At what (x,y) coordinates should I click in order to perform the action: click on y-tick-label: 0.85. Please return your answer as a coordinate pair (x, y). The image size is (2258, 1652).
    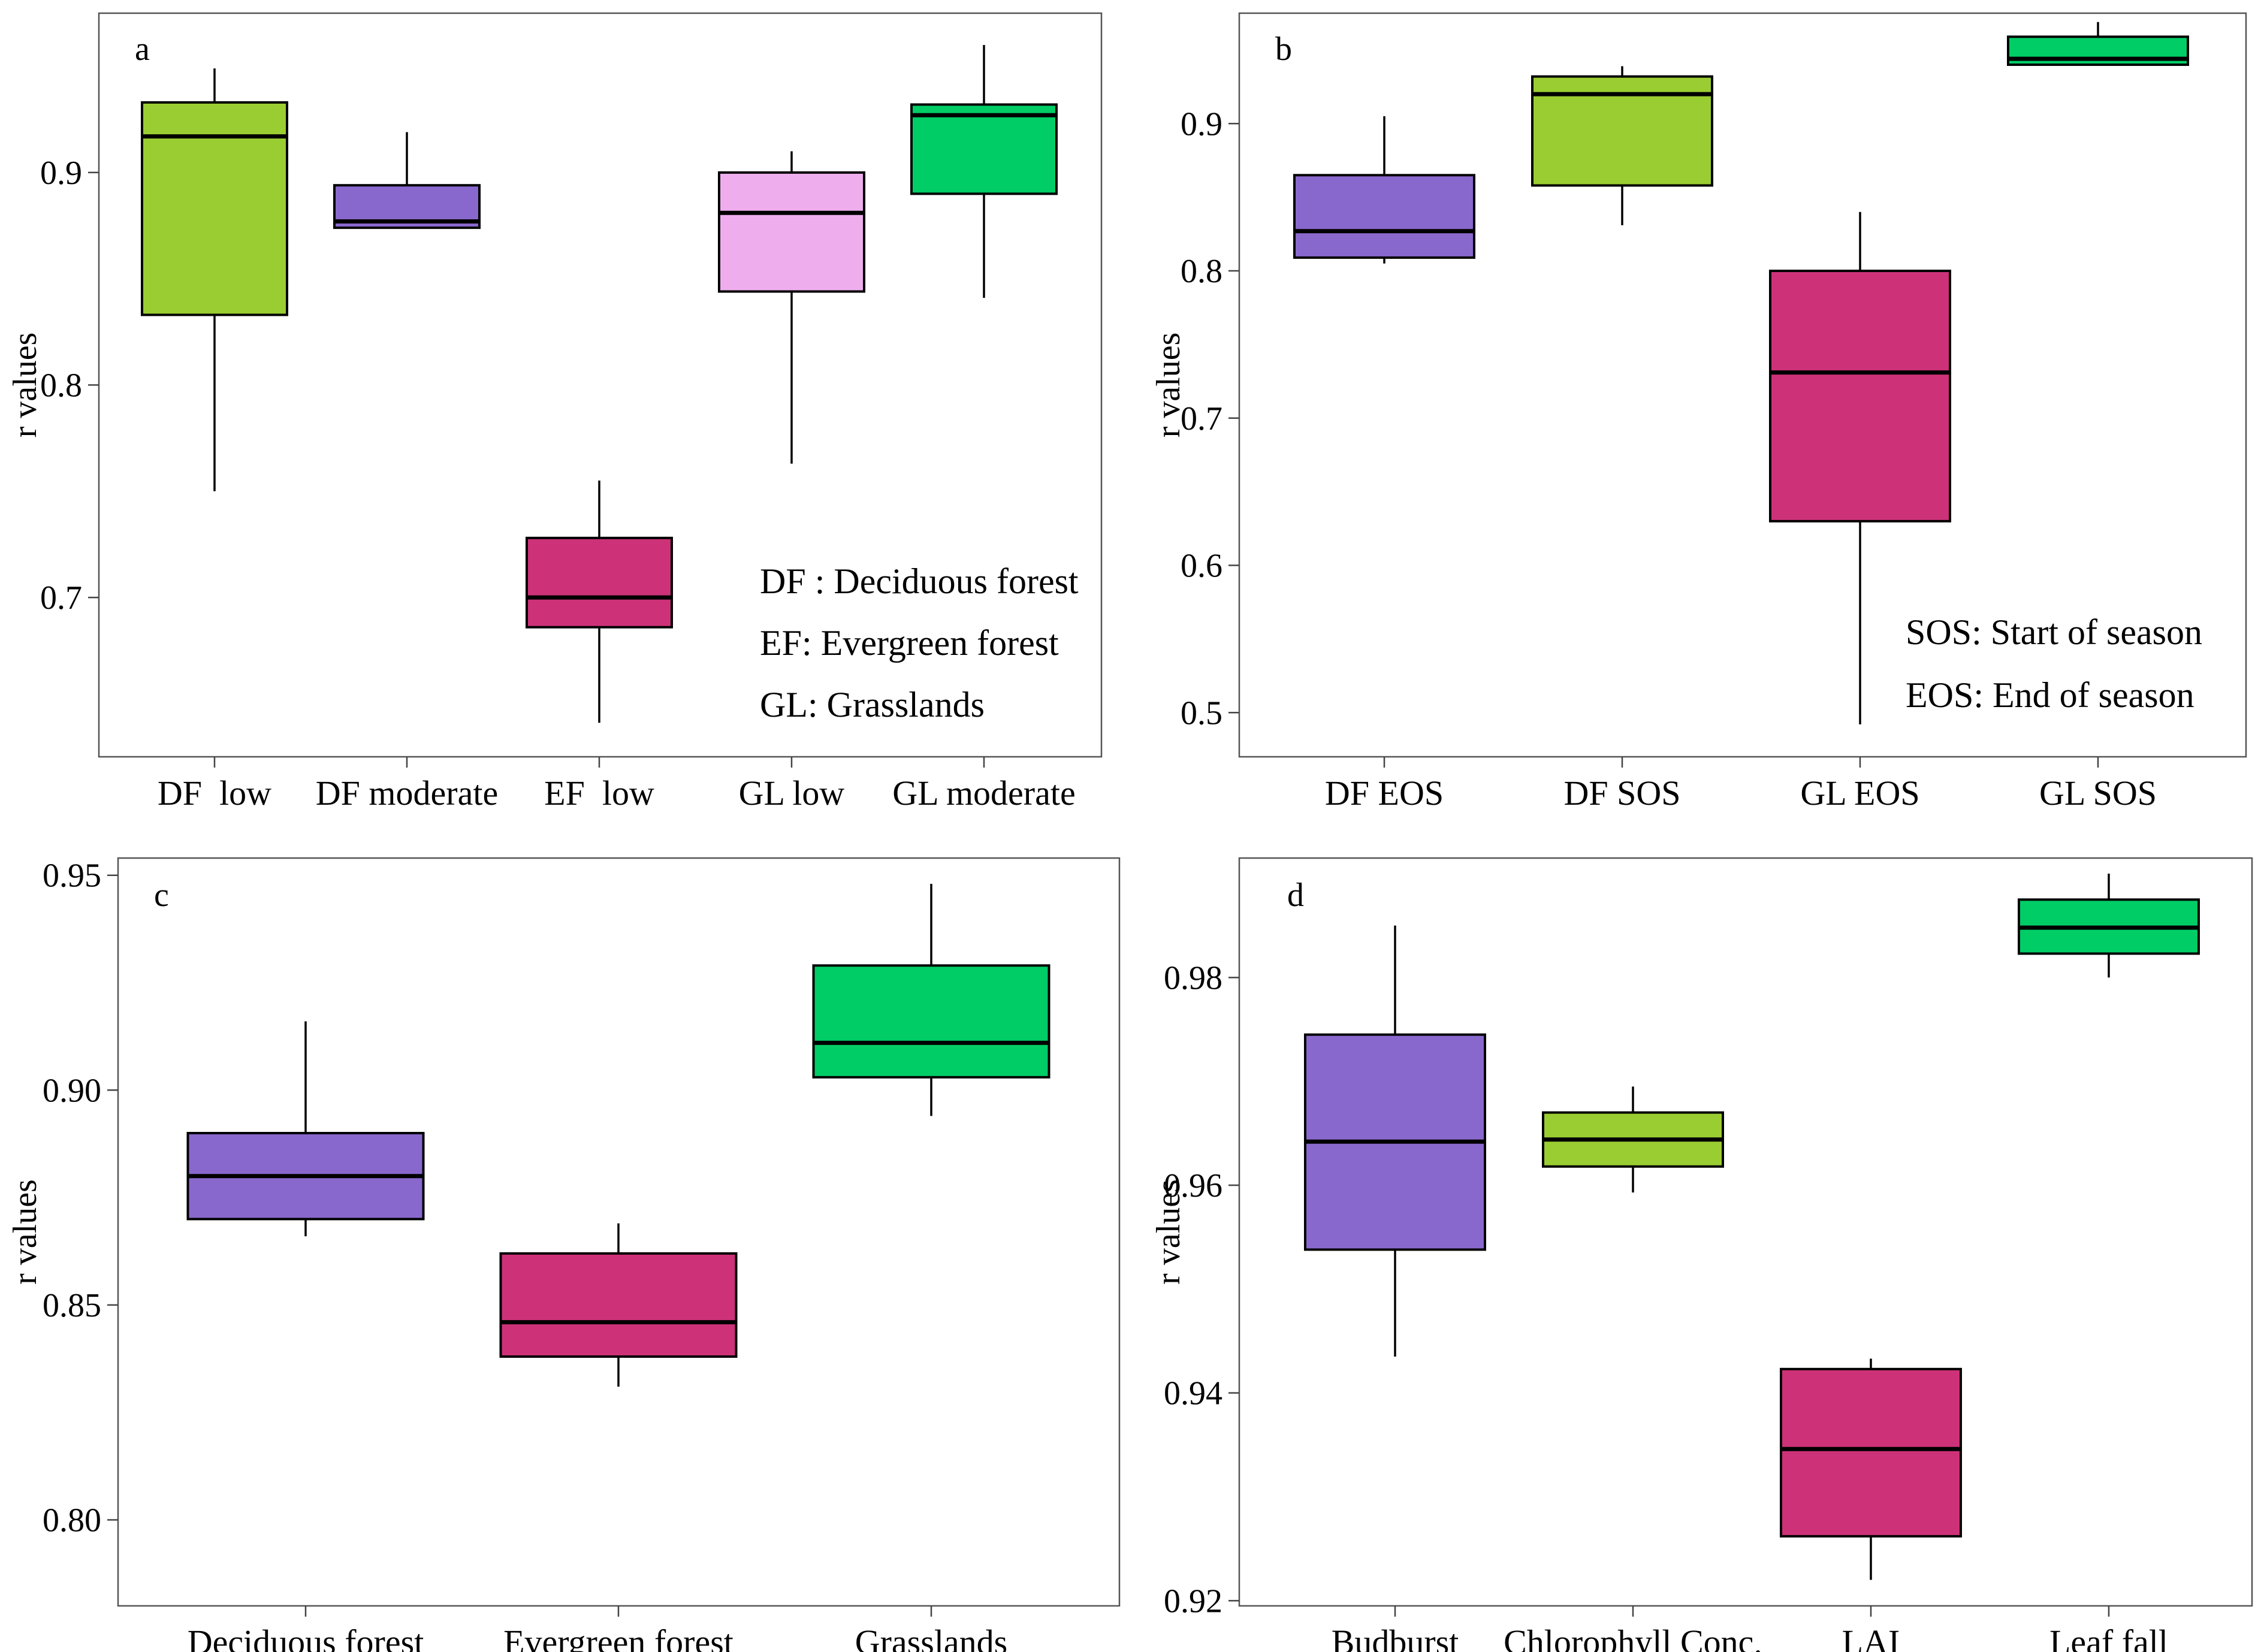
    Looking at the image, I should click on (72, 1305).